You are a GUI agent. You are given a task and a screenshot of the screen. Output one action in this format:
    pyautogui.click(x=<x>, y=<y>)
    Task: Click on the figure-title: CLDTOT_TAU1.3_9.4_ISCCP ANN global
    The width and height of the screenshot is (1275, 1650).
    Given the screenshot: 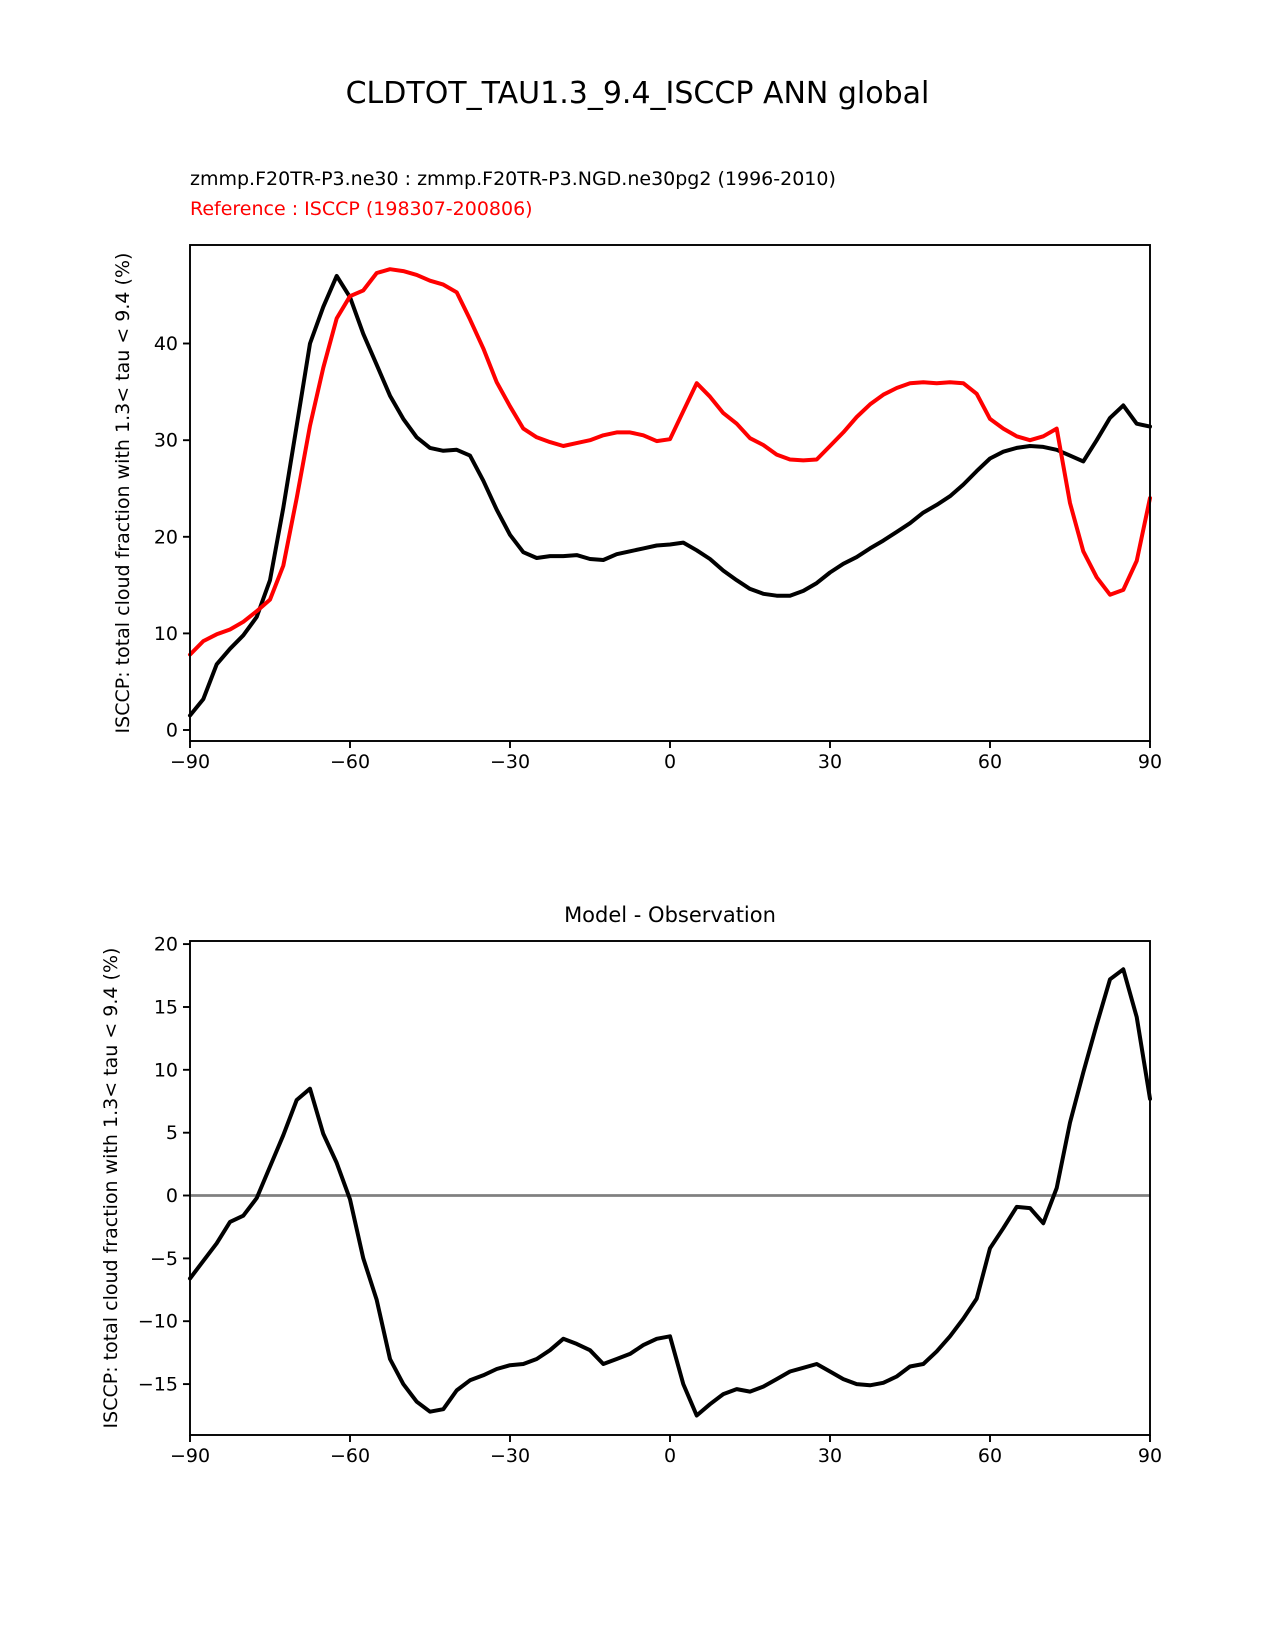 What is the action you would take?
    pyautogui.click(x=637, y=93)
    